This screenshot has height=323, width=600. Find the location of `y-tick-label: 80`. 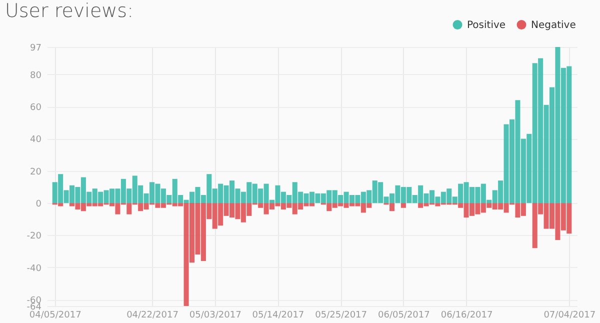

y-tick-label: 80 is located at coordinates (36, 75).